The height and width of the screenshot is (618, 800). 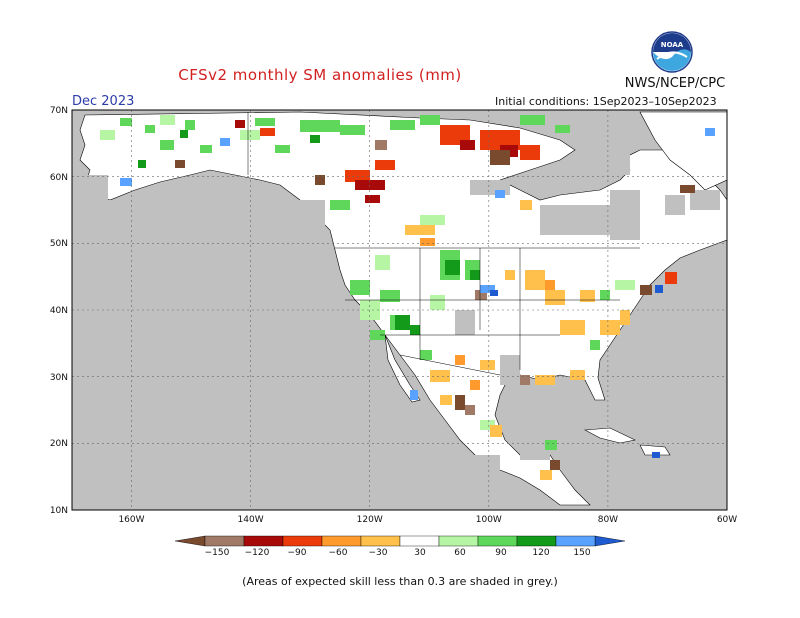 I want to click on colorbar-arrow-right, so click(x=610, y=541).